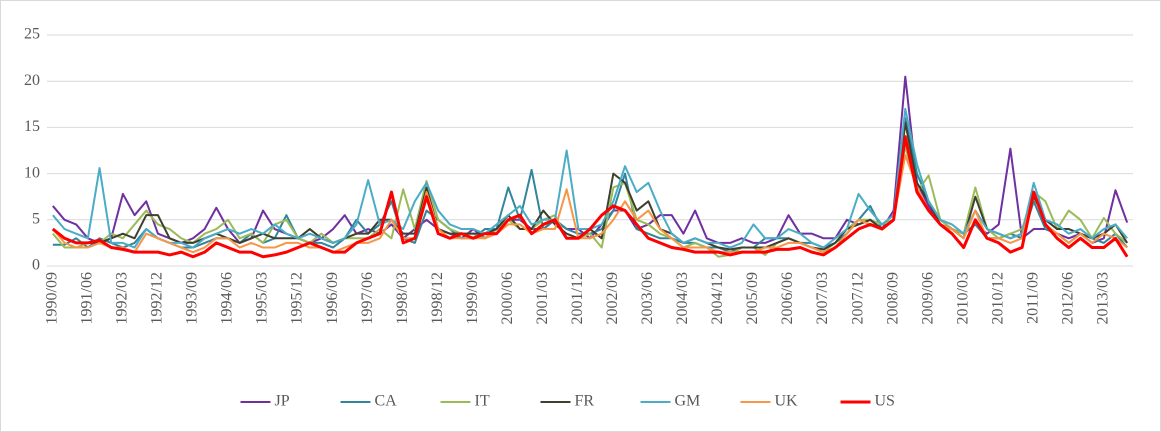  What do you see at coordinates (787, 401) in the screenshot?
I see `legend-label: UK` at bounding box center [787, 401].